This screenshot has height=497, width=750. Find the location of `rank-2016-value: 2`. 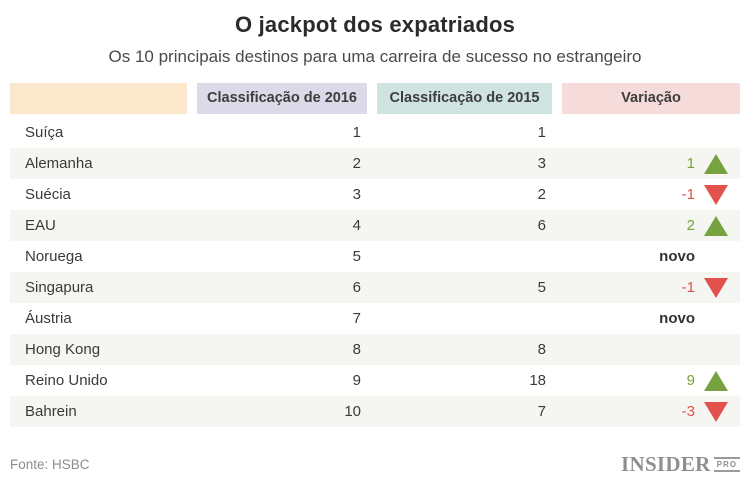

rank-2016-value: 2 is located at coordinates (356, 163).